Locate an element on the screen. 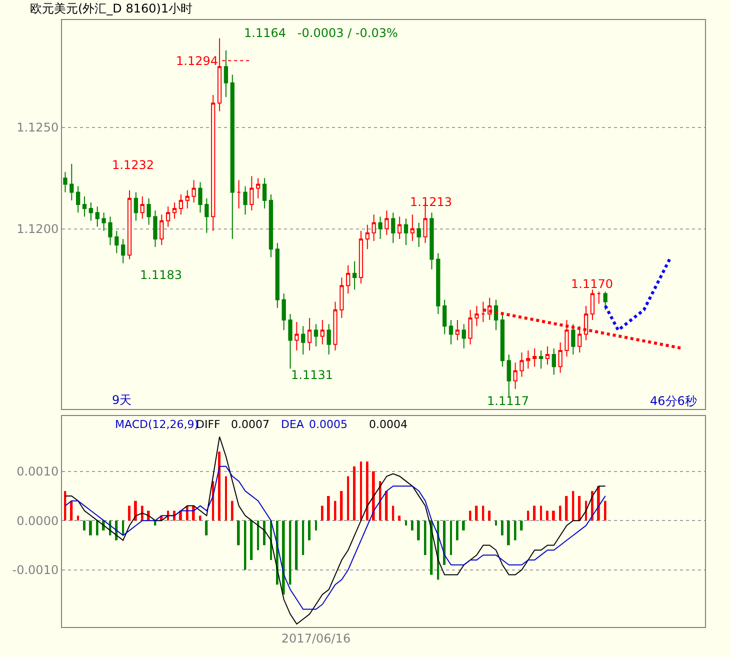 The image size is (731, 657). y-tick-label: 1.1200 is located at coordinates (37, 229).